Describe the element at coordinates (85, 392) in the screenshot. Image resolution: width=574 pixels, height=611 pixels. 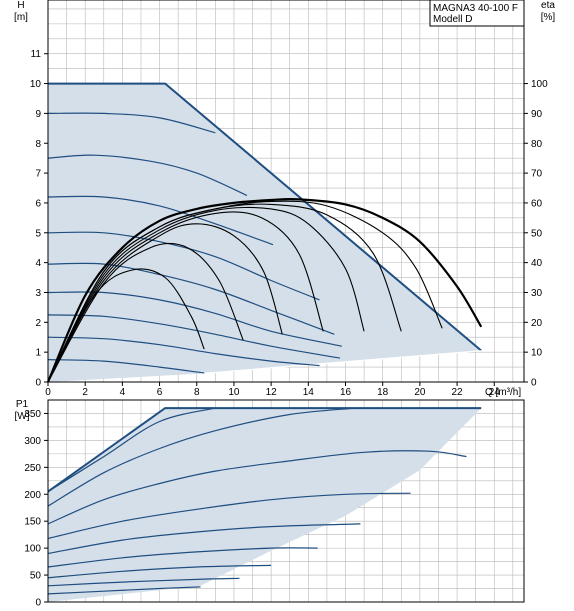
I see `q-tick-label: 2` at that location.